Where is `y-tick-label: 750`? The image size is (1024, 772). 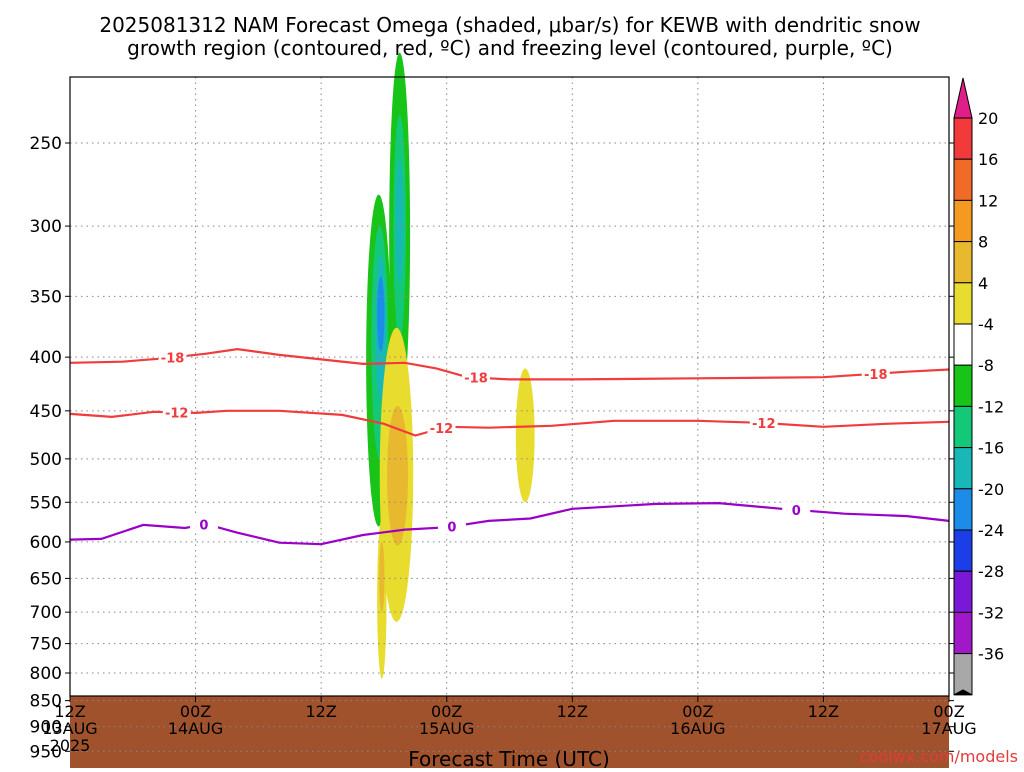
y-tick-label: 750 is located at coordinates (46, 645).